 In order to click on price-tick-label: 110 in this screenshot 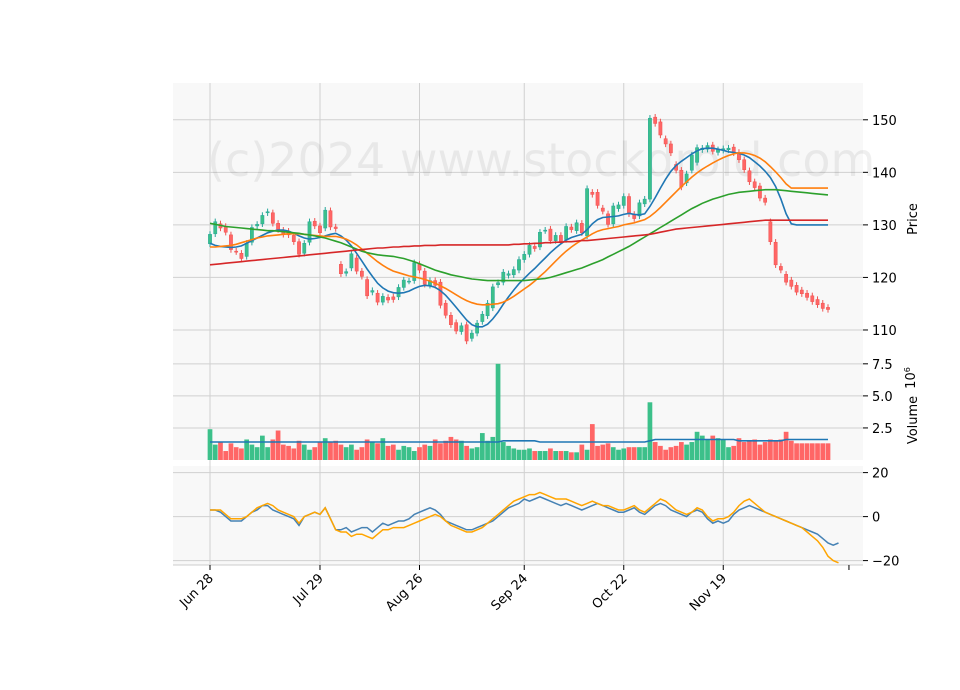, I will do `click(884, 331)`.